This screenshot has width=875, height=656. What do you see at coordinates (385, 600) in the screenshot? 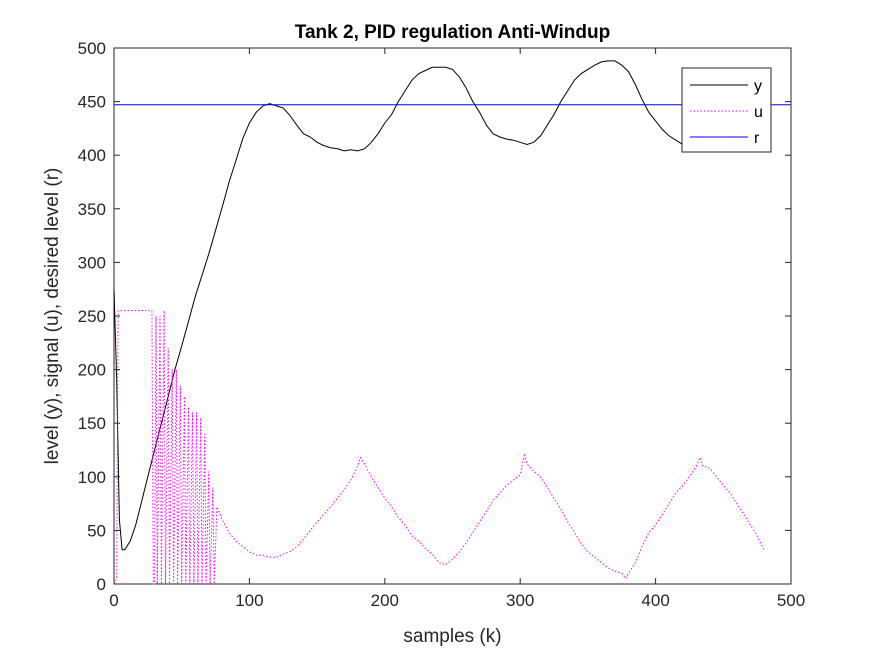
I see `x-tick-label: 200` at bounding box center [385, 600].